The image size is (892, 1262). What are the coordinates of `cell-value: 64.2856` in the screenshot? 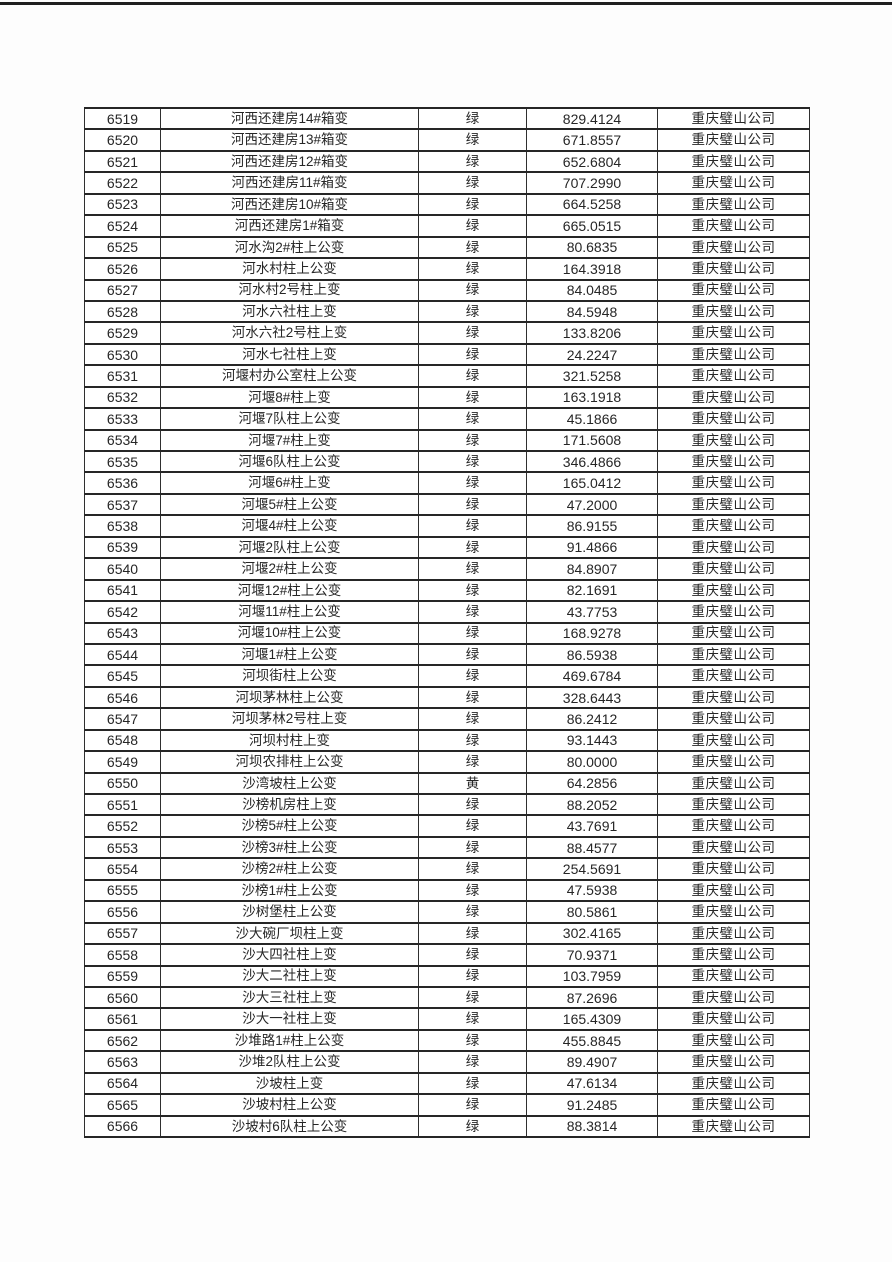 It's located at (592, 783).